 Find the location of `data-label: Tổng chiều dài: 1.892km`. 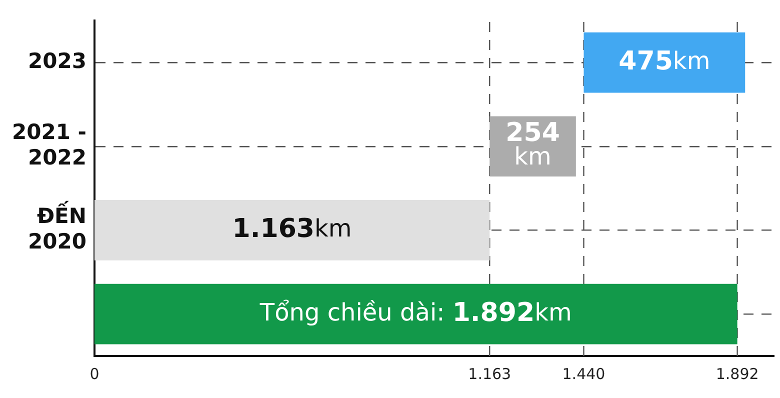

data-label: Tổng chiều dài: 1.892km is located at coordinates (415, 313).